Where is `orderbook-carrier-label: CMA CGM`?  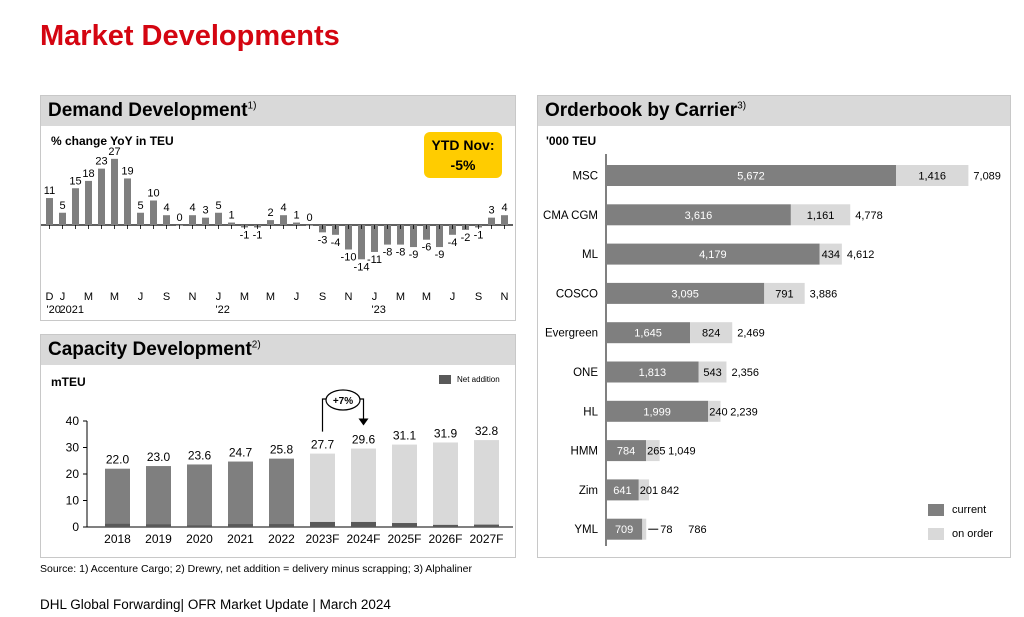 orderbook-carrier-label: CMA CGM is located at coordinates (570, 216).